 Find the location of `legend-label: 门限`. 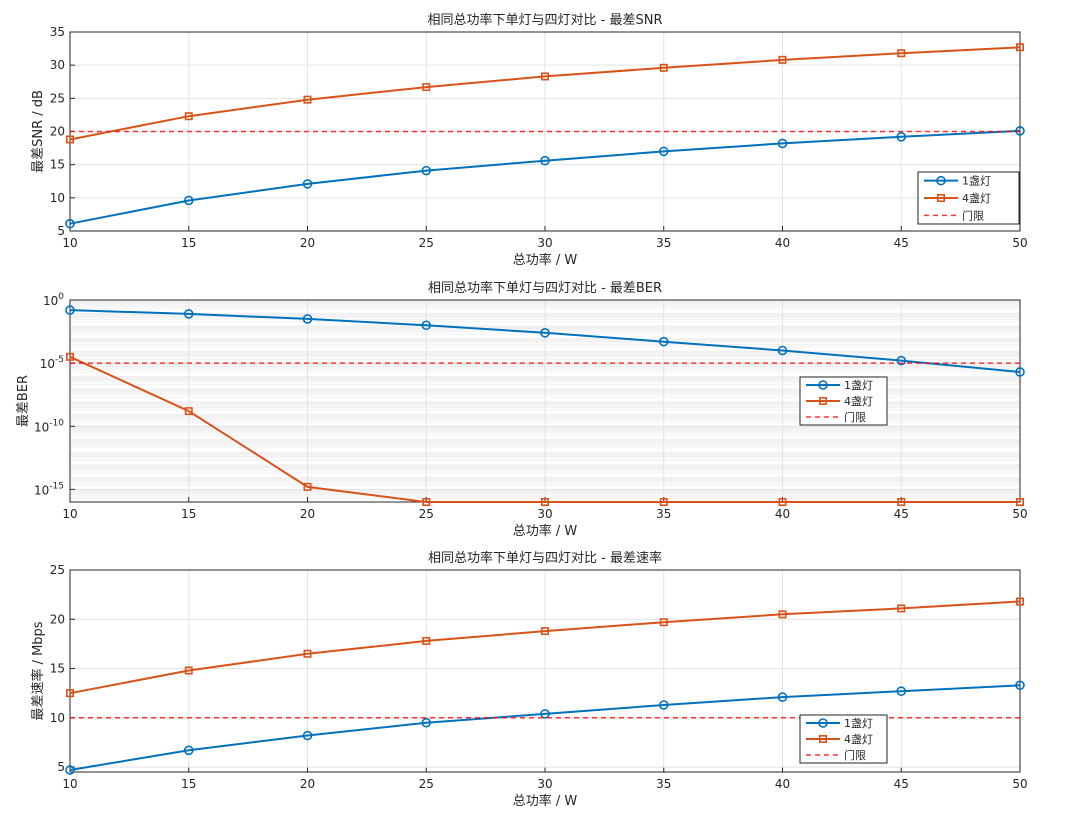

legend-label: 门限 is located at coordinates (855, 417).